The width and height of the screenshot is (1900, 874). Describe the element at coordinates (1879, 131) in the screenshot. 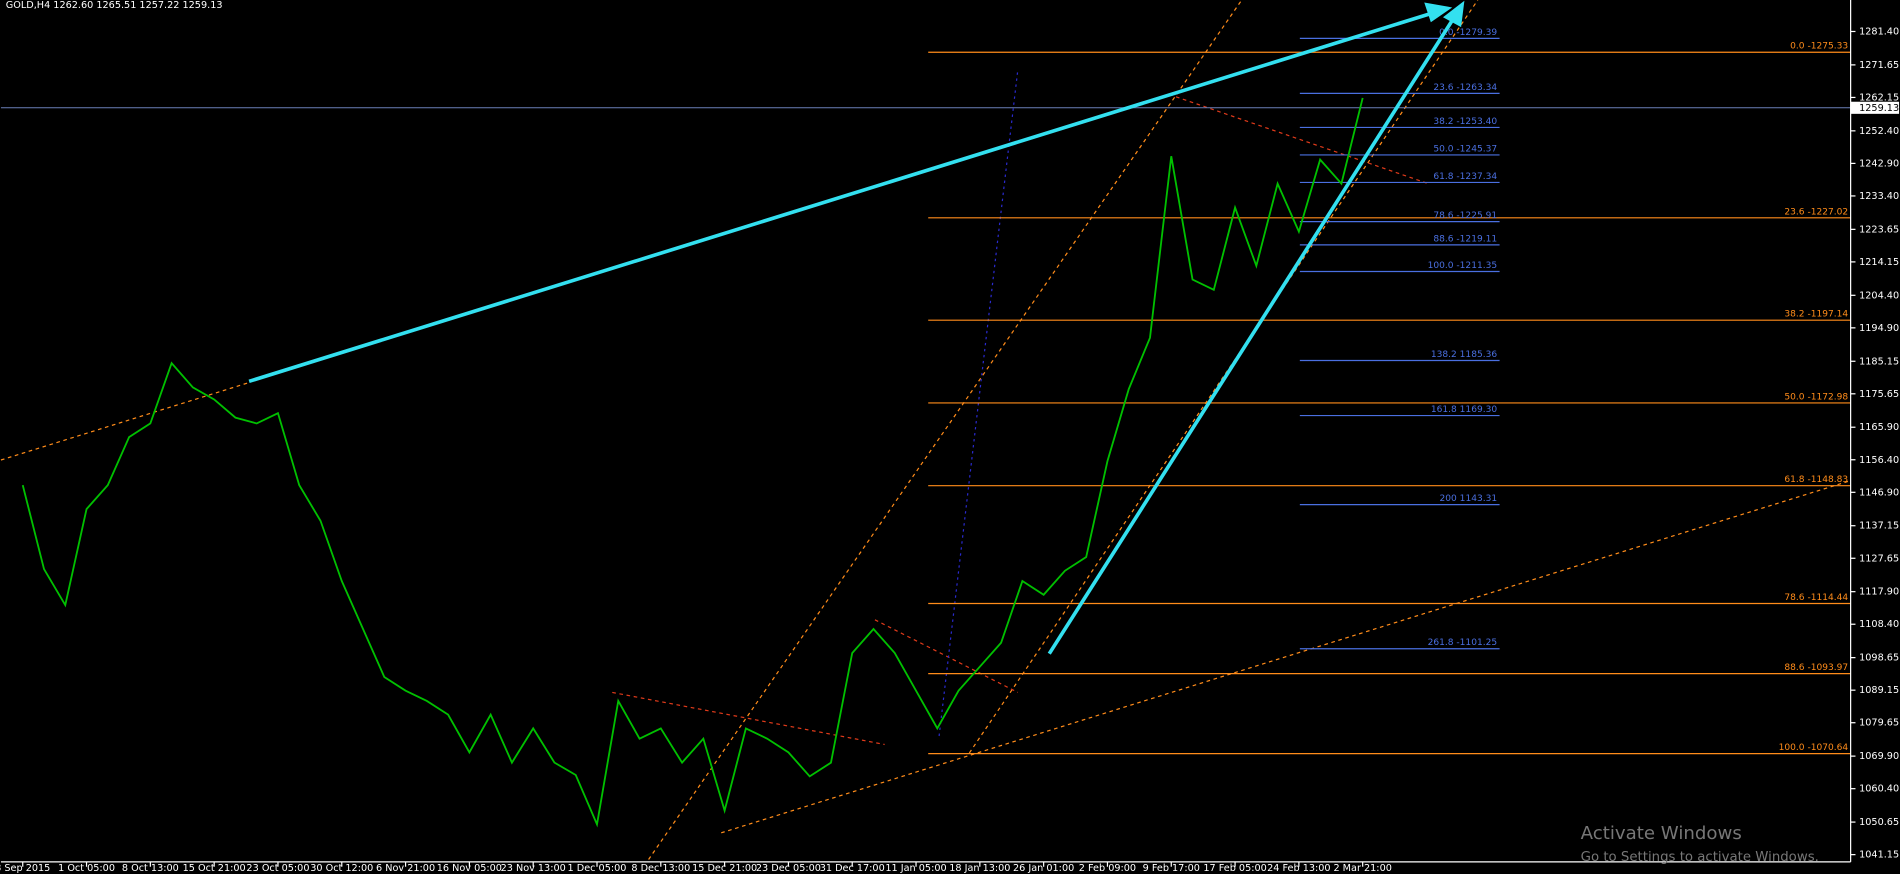

I see `y-tick-label: 1252.40` at that location.